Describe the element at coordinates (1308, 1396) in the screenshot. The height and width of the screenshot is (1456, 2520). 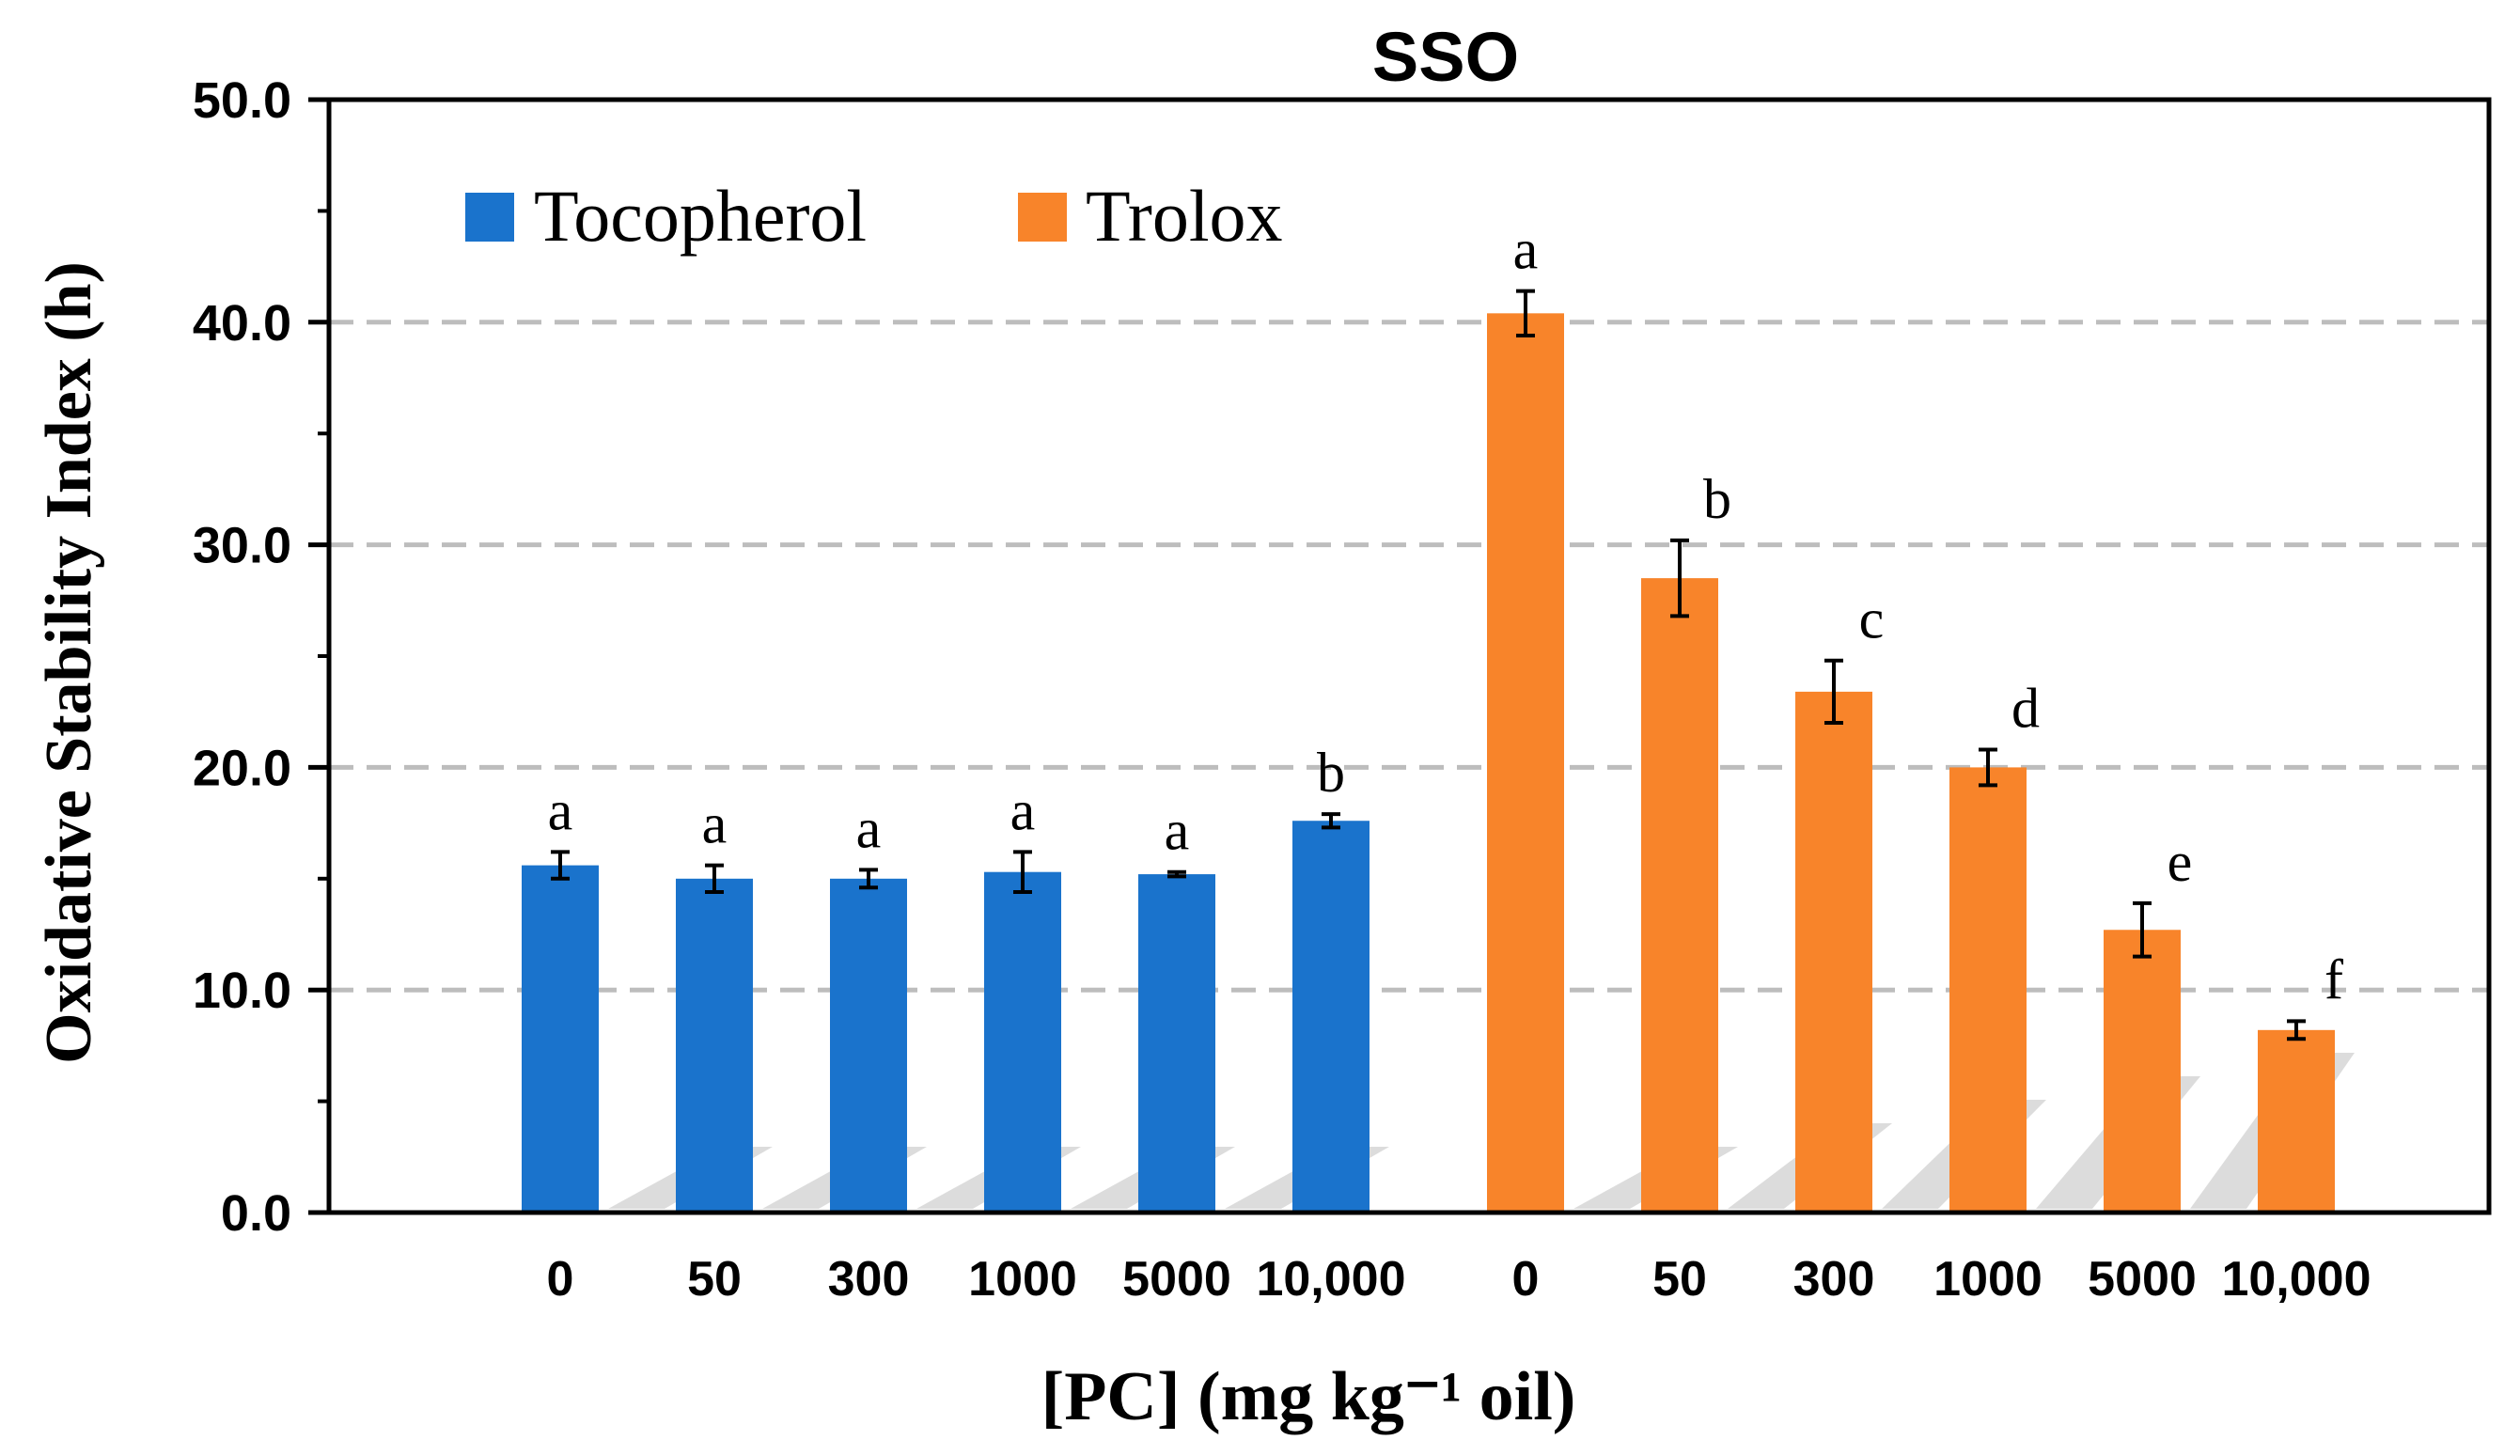
I see `x-axis-label: [PC] (mg kg⁻¹ oil)` at that location.